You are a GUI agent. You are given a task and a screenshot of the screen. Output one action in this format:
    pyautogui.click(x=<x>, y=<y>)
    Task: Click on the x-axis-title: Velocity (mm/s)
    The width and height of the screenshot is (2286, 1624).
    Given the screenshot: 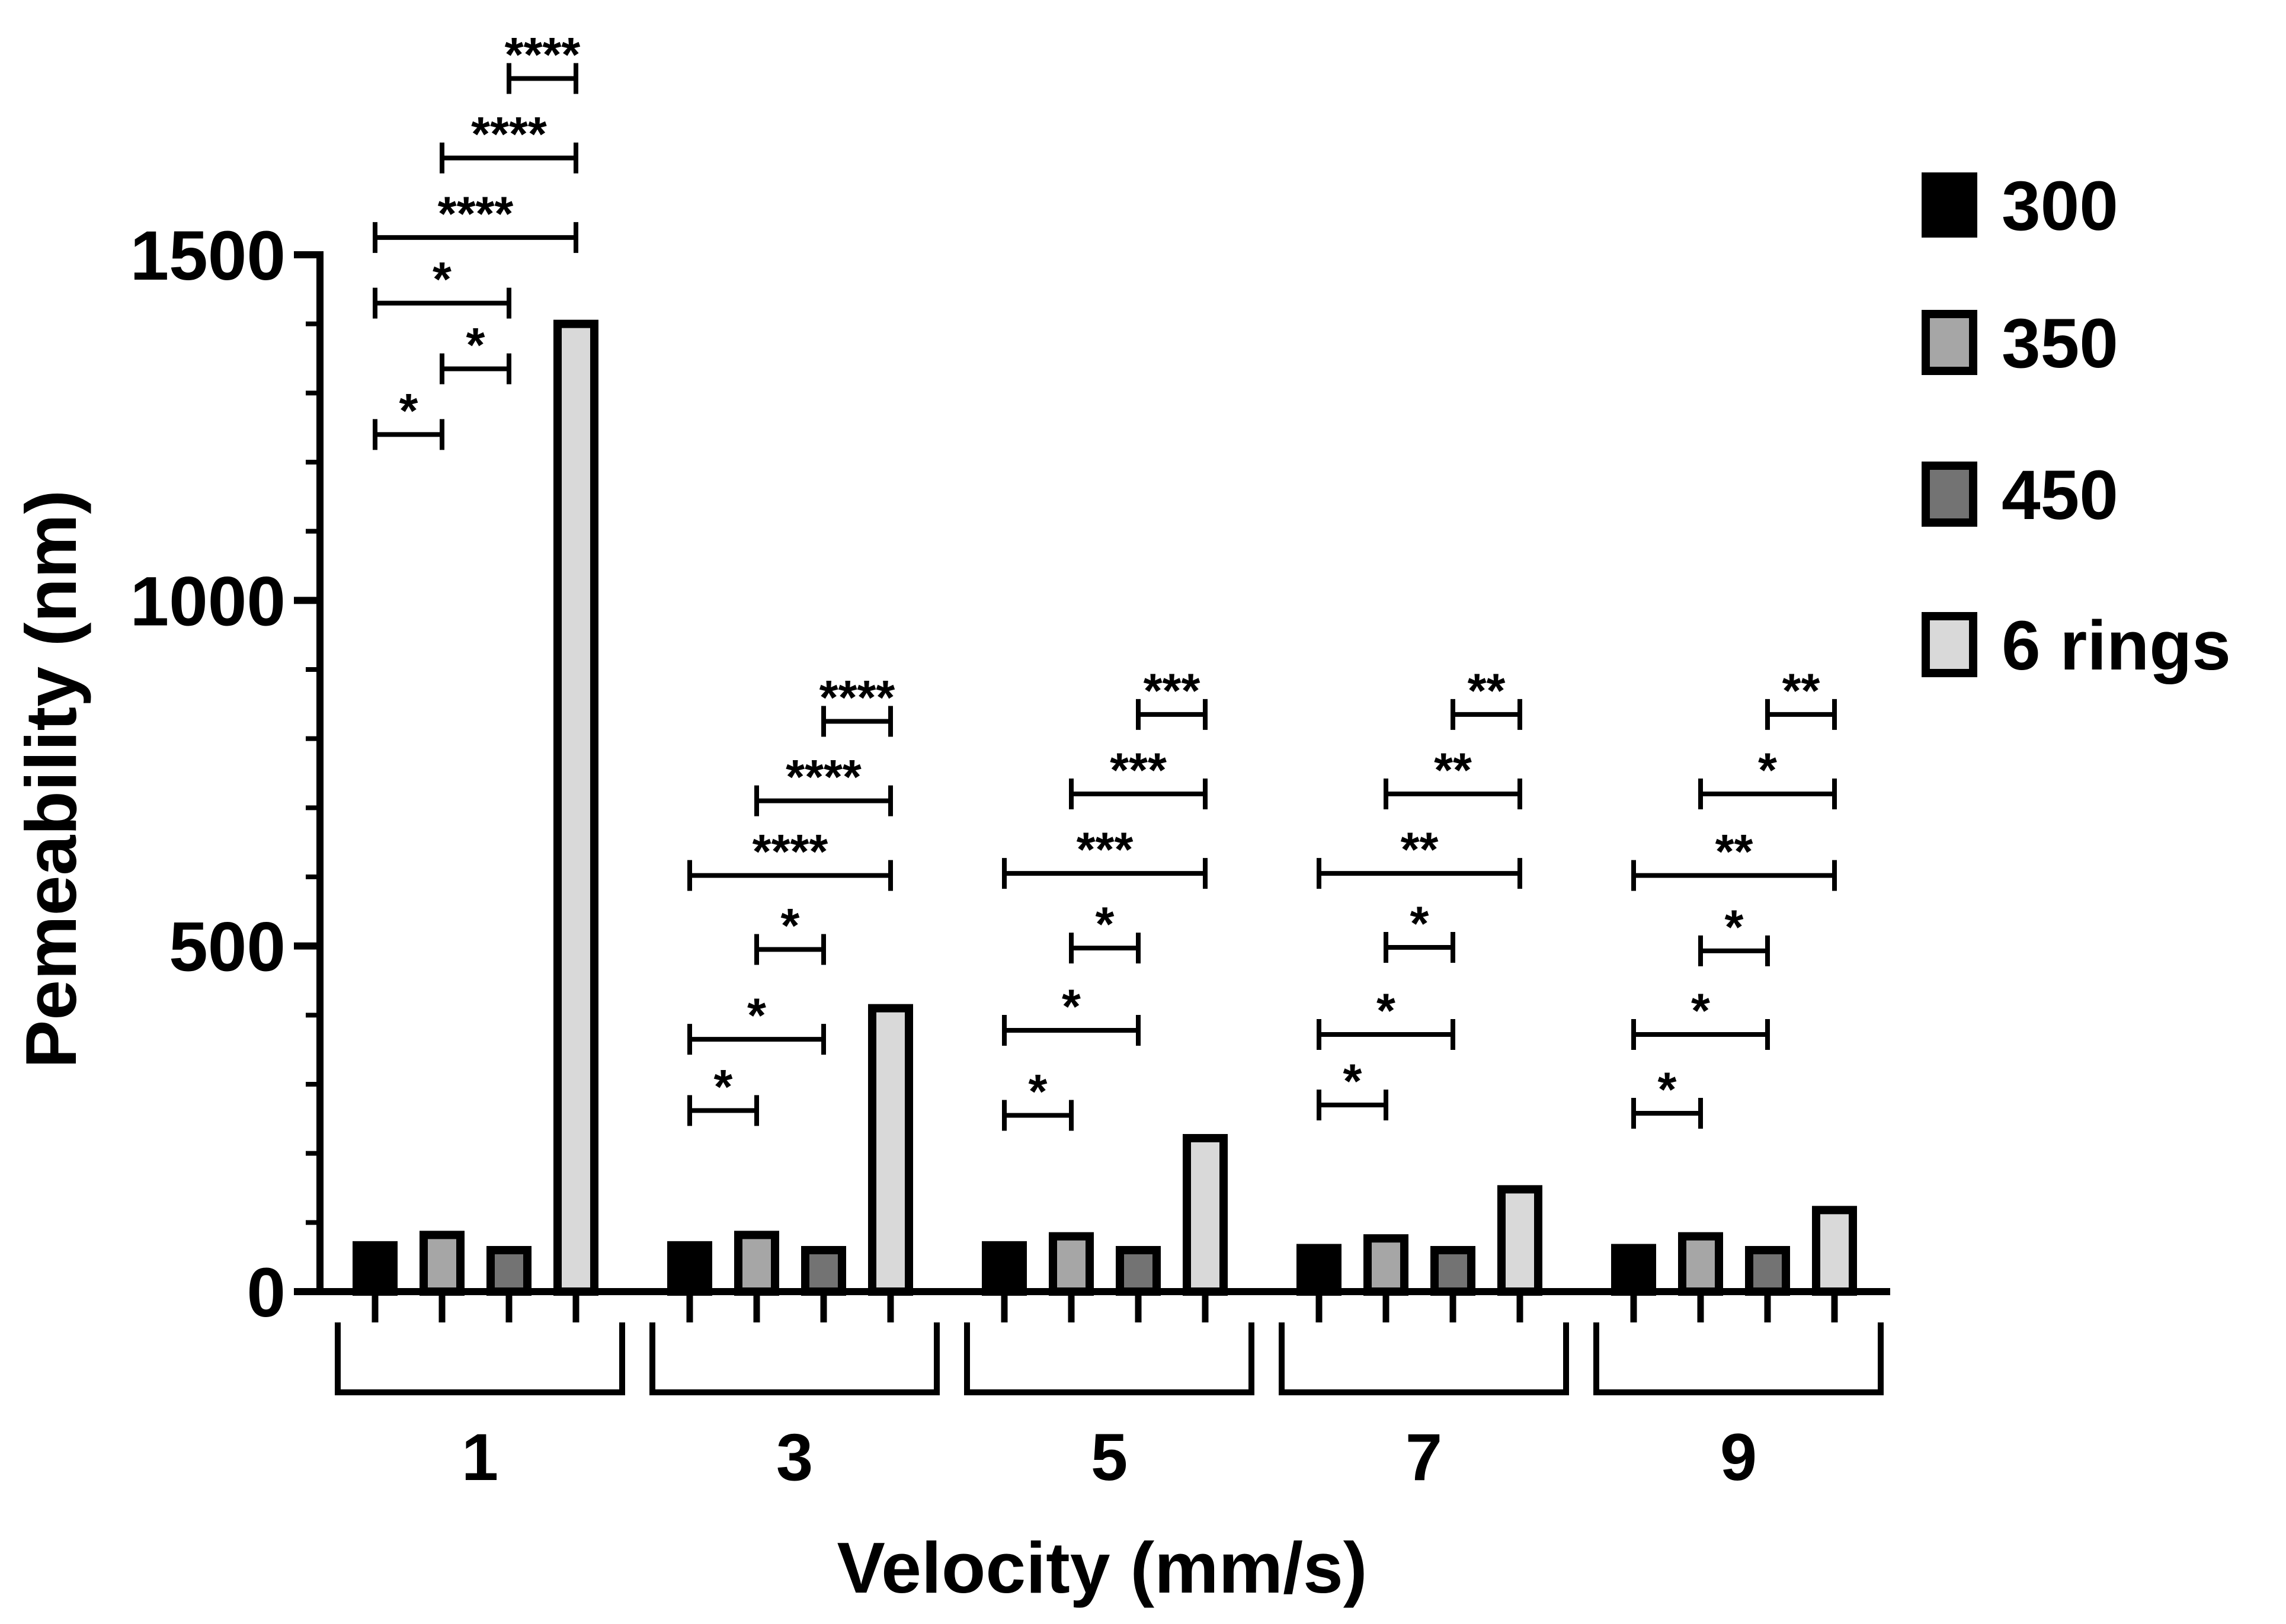 What is the action you would take?
    pyautogui.click(x=1102, y=1567)
    